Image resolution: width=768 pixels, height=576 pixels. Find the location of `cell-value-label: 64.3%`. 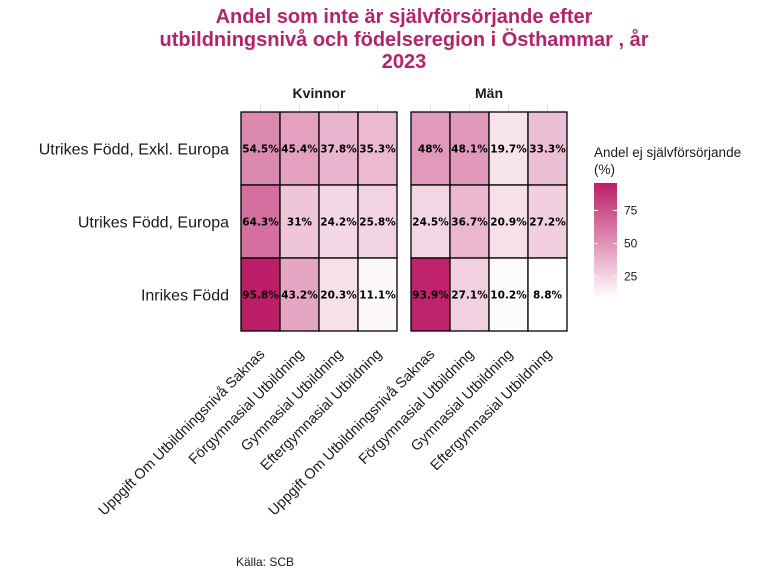

cell-value-label: 64.3% is located at coordinates (260, 223).